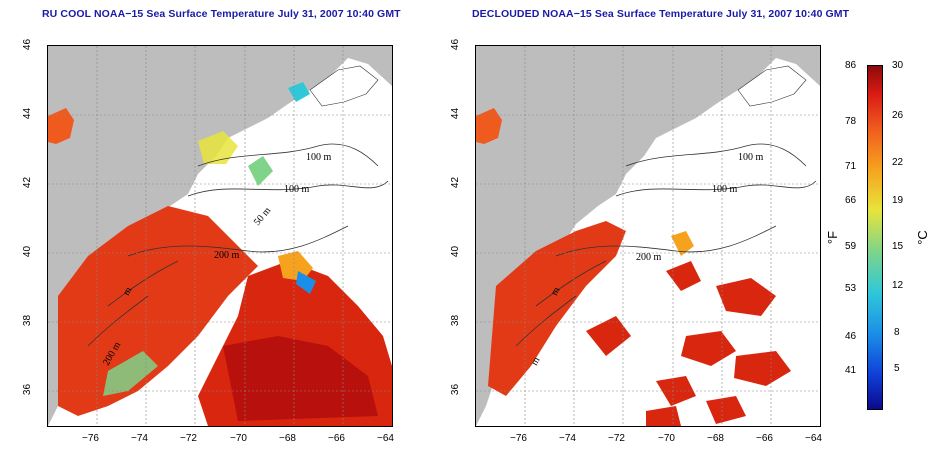  Describe the element at coordinates (851, 121) in the screenshot. I see `colorbar-f-tick: 78` at that location.